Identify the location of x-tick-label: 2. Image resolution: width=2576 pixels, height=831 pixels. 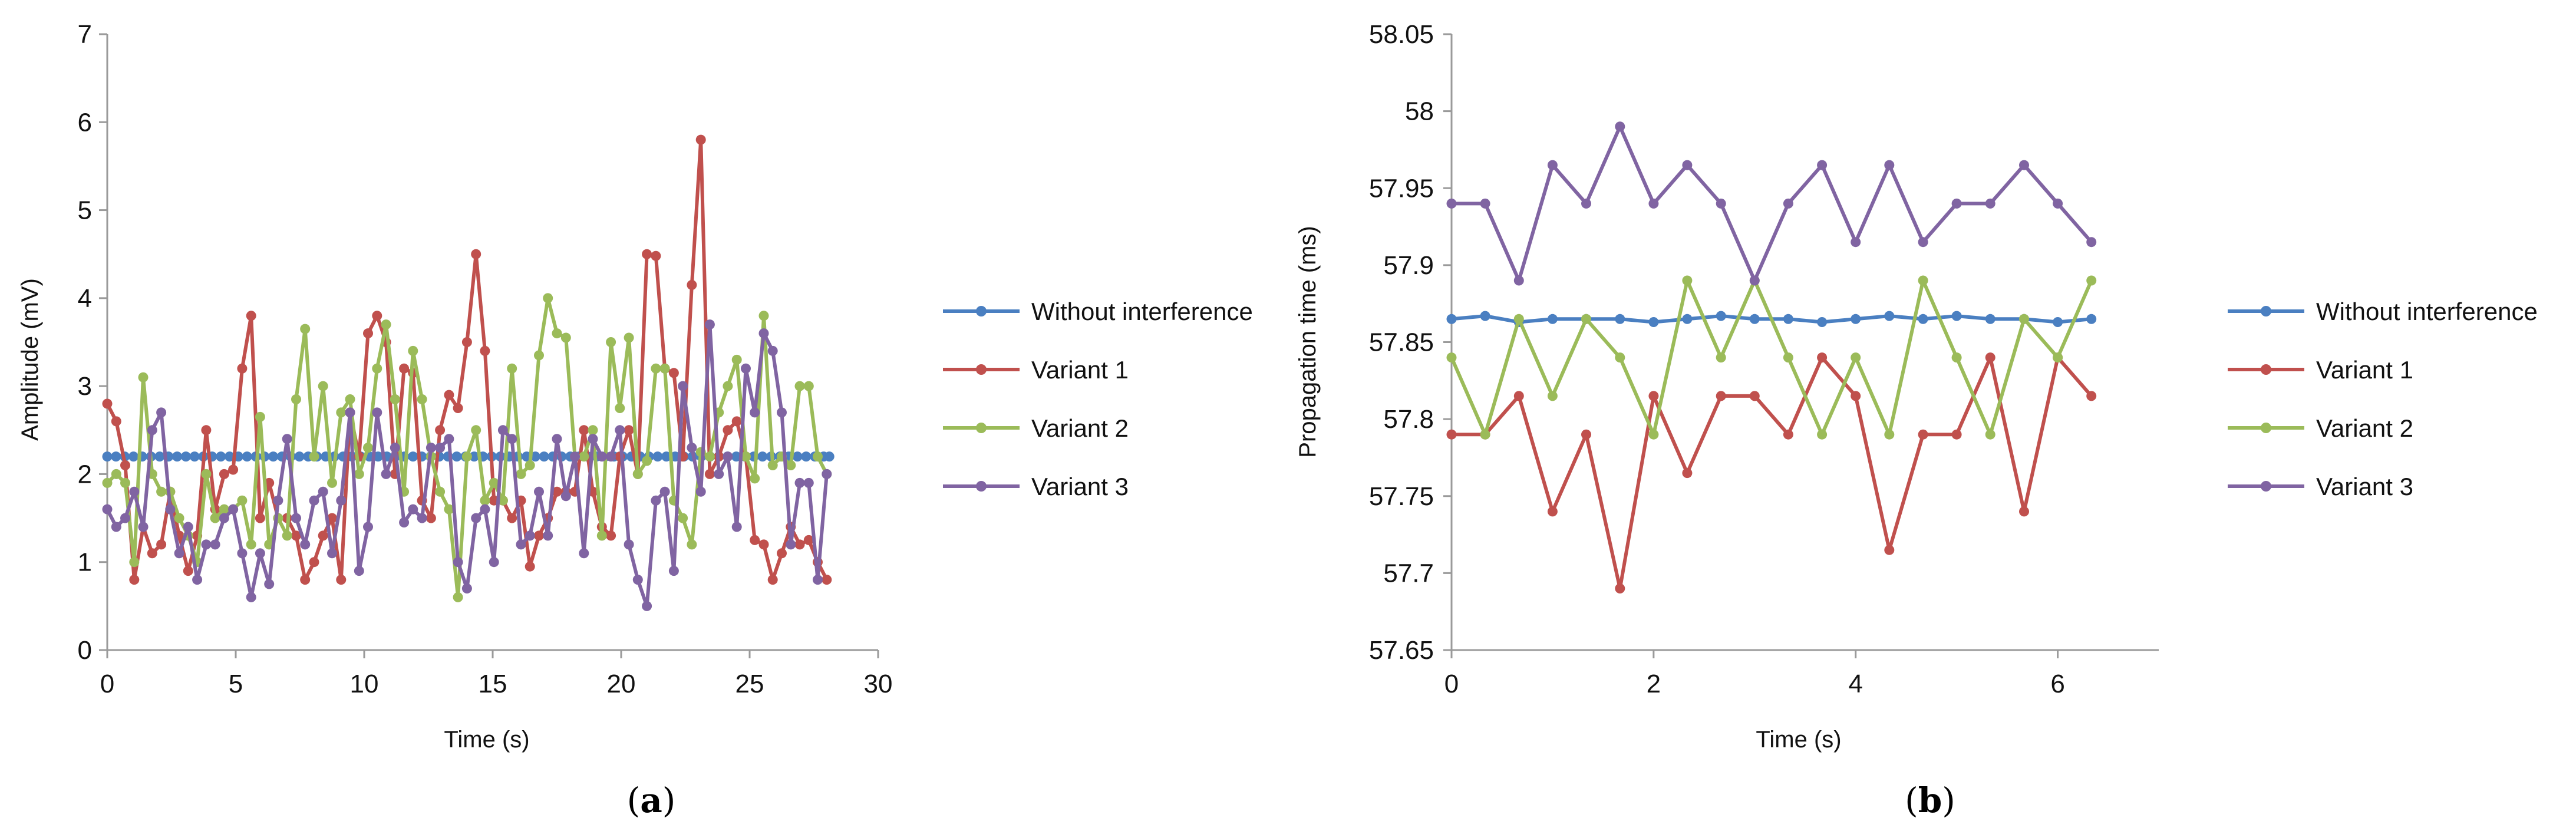
(1654, 684).